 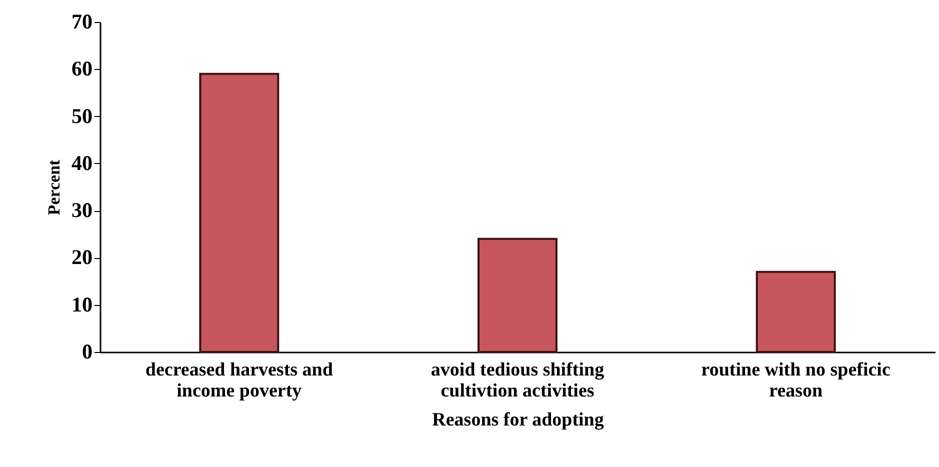 What do you see at coordinates (82, 116) in the screenshot?
I see `y-tick-label: 50` at bounding box center [82, 116].